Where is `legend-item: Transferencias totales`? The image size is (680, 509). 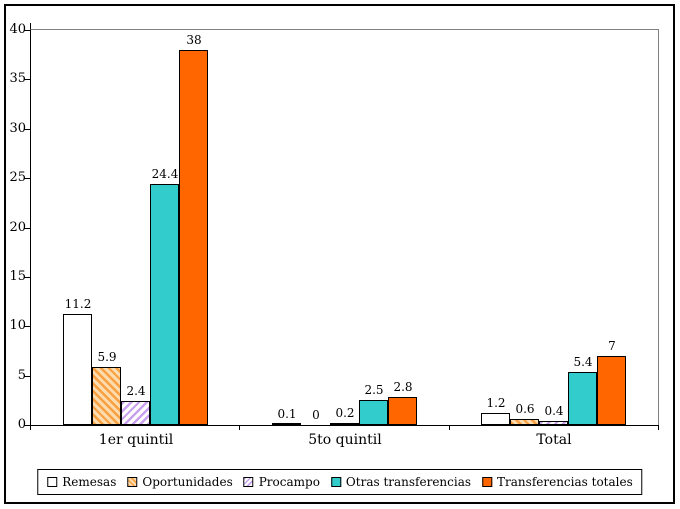 legend-item: Transferencias totales is located at coordinates (557, 482).